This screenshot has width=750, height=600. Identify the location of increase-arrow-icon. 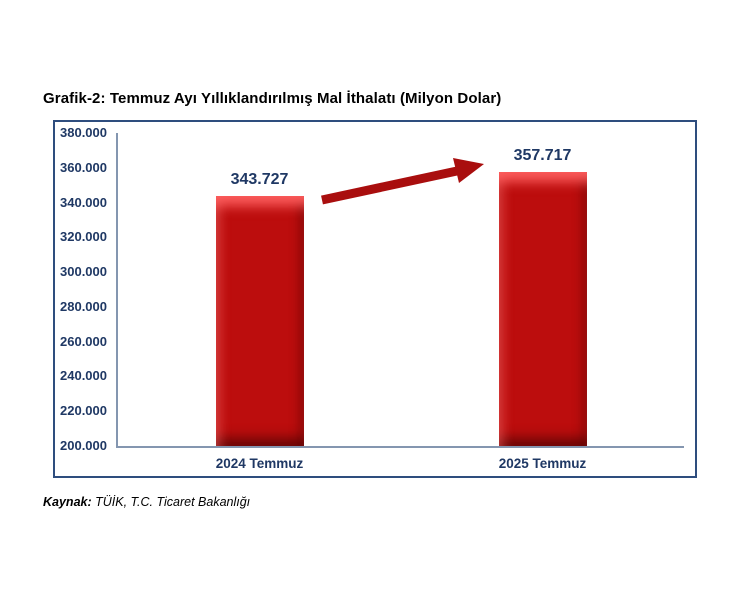
(402, 181).